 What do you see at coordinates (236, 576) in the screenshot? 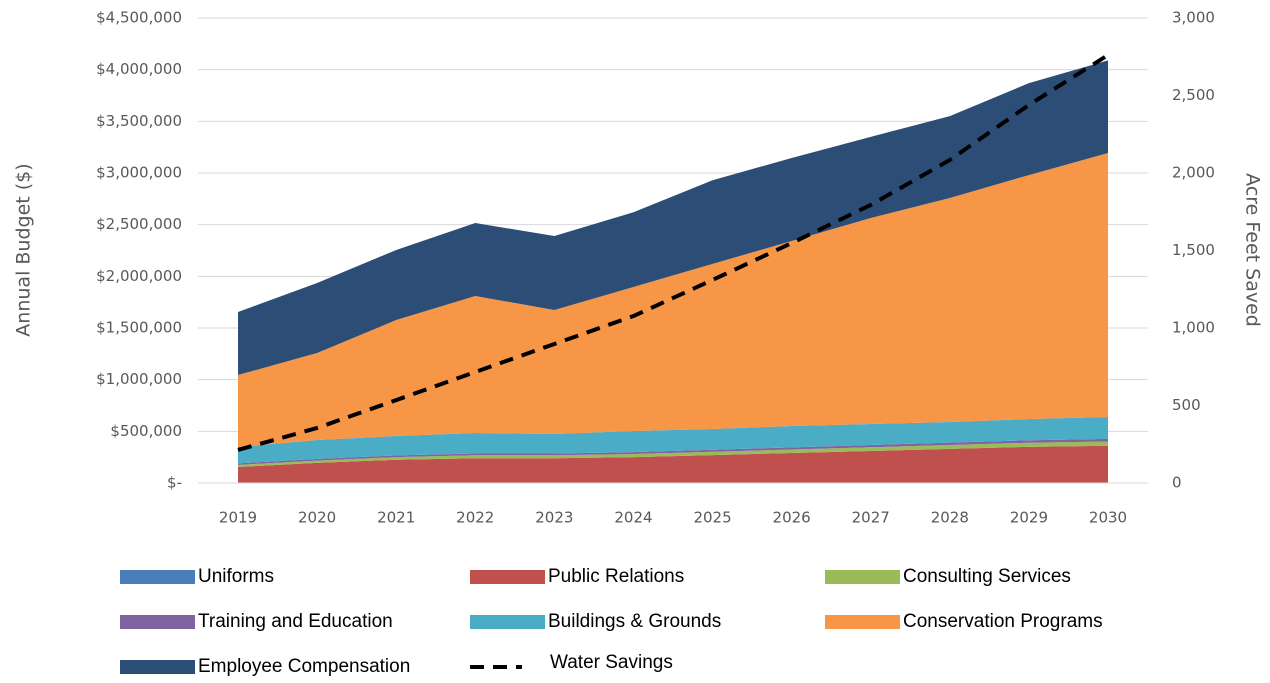
I see `legend-label: Uniforms` at bounding box center [236, 576].